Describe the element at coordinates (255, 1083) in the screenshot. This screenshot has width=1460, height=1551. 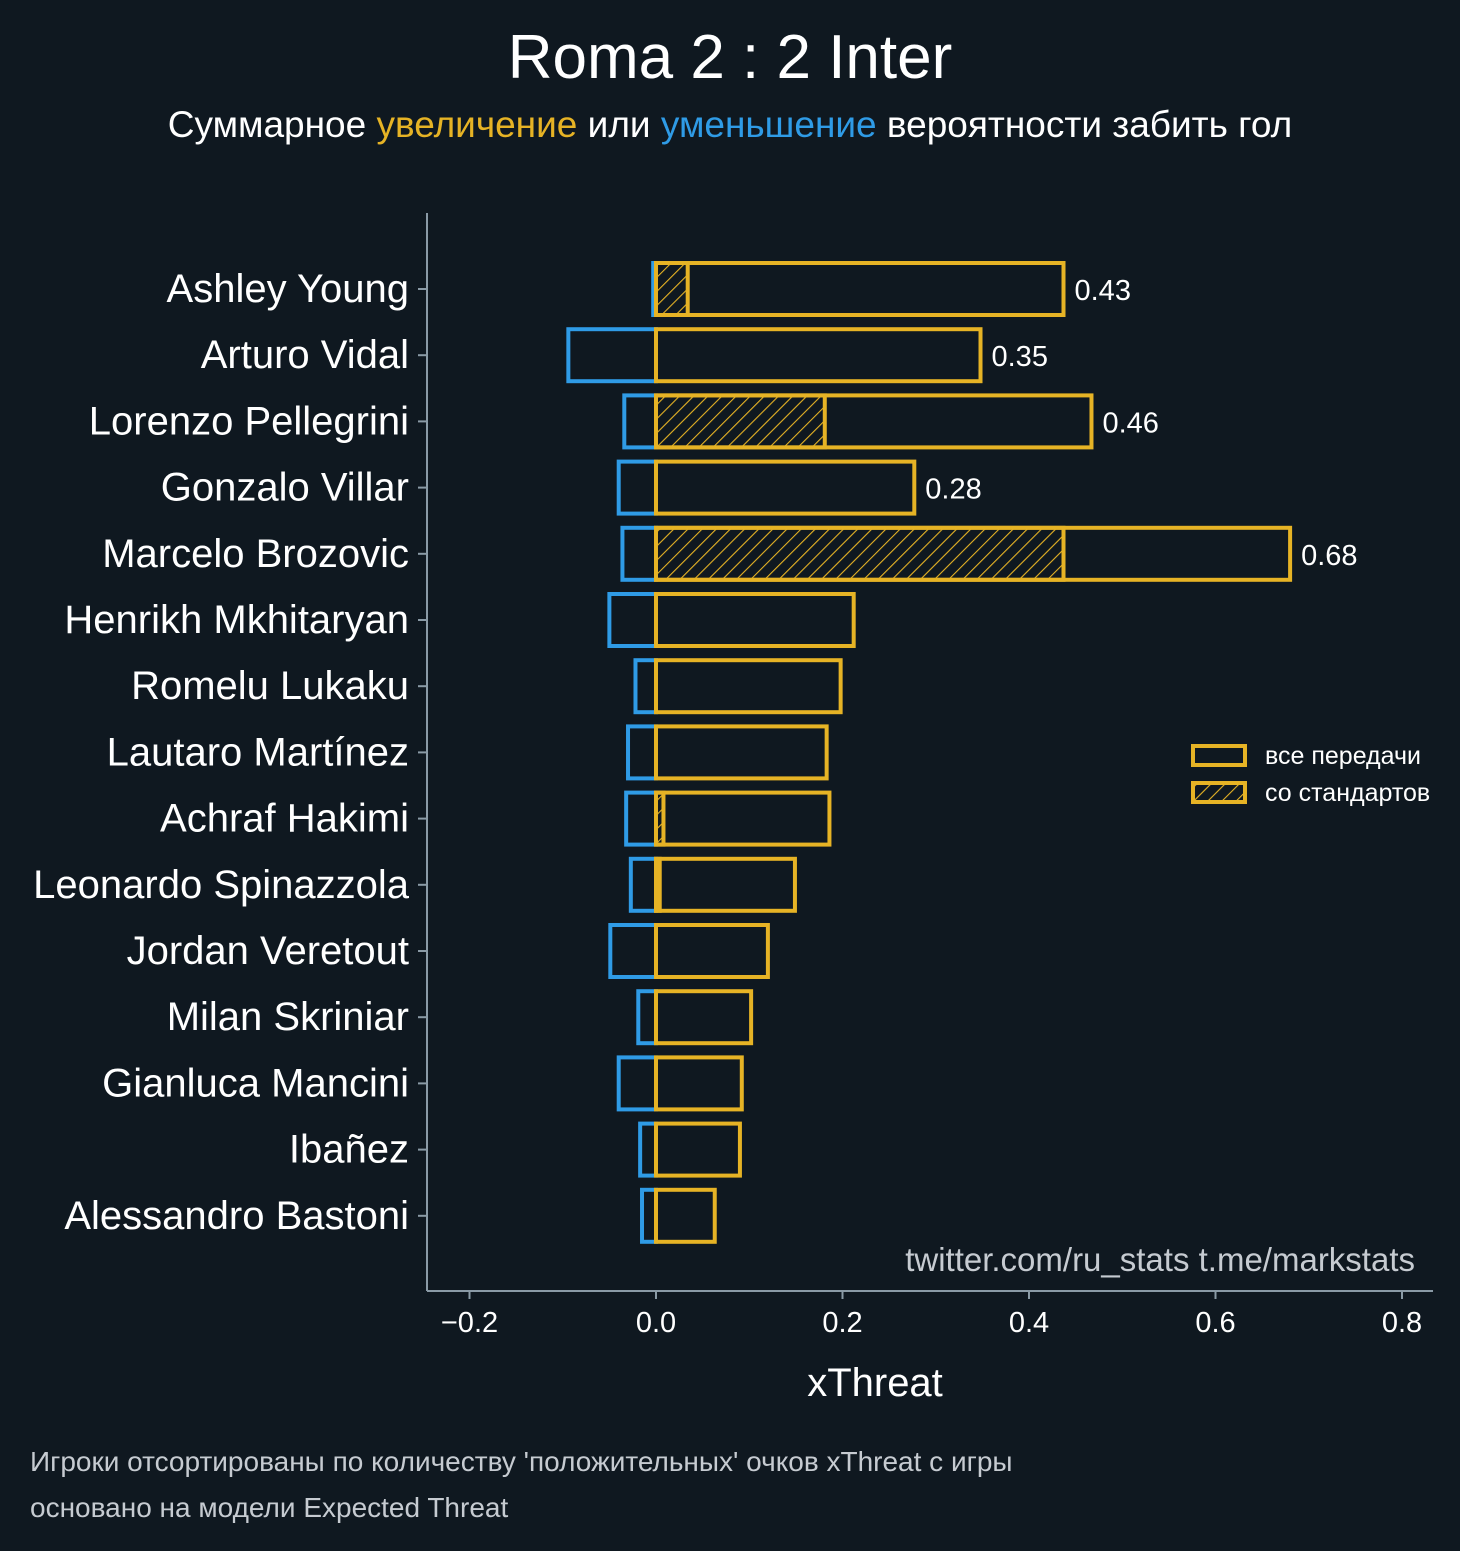
I see `player-label: Gianluca Mancini` at that location.